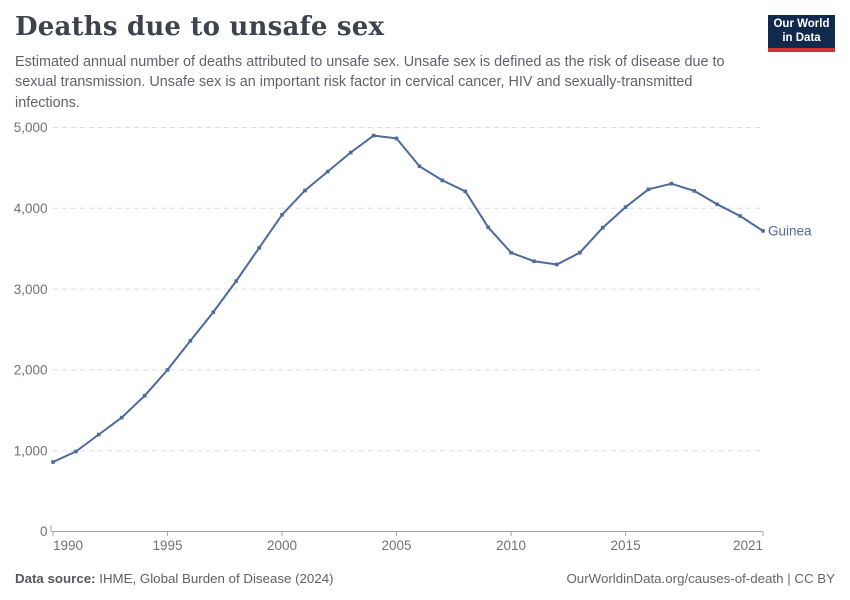 The image size is (850, 600). Describe the element at coordinates (625, 207) in the screenshot. I see `marker-guinea-2015` at that location.